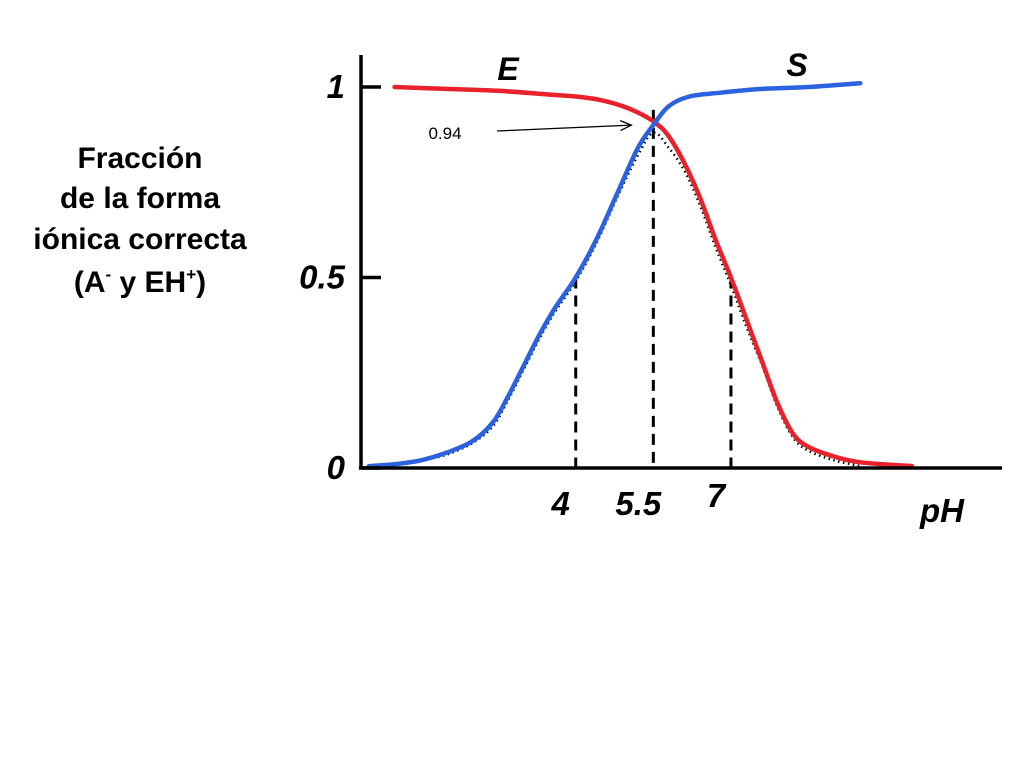 The height and width of the screenshot is (768, 1024). I want to click on y-label-line-2: de la forma, so click(140, 198).